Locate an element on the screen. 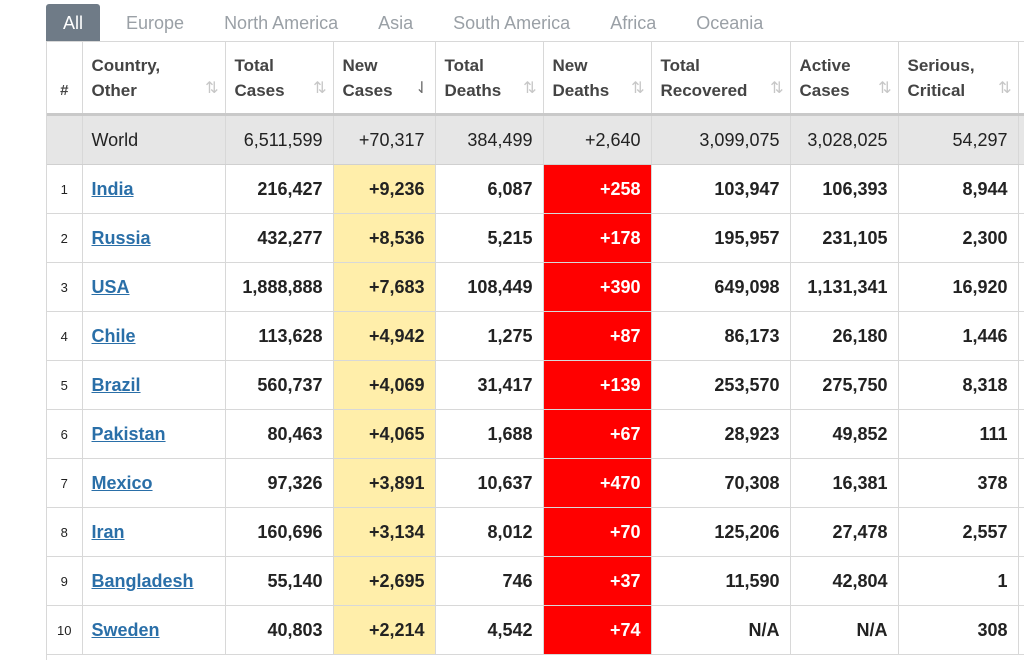 The width and height of the screenshot is (1024, 660). new-deaths-cell: +37 is located at coordinates (597, 581).